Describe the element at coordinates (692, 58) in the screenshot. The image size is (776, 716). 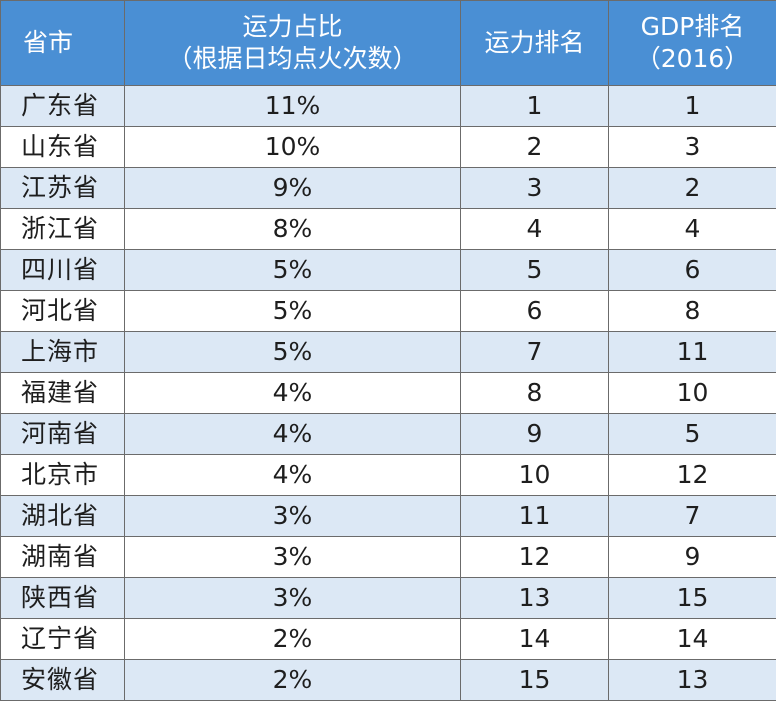
I see `header-gdp-rank-year: （2016）` at that location.